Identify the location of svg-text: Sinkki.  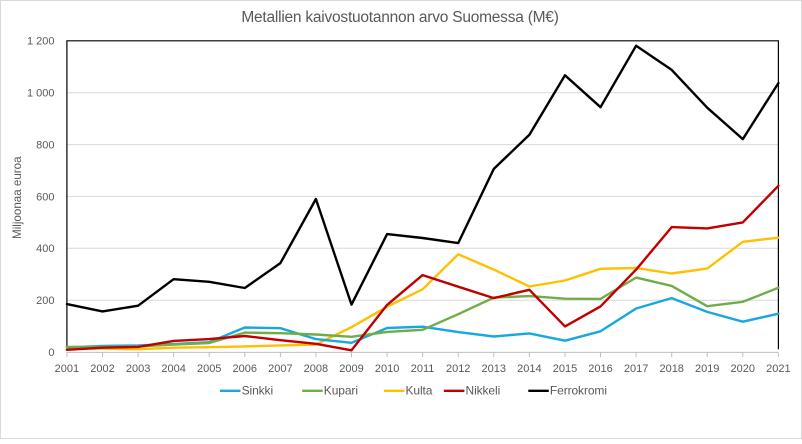
(257, 390).